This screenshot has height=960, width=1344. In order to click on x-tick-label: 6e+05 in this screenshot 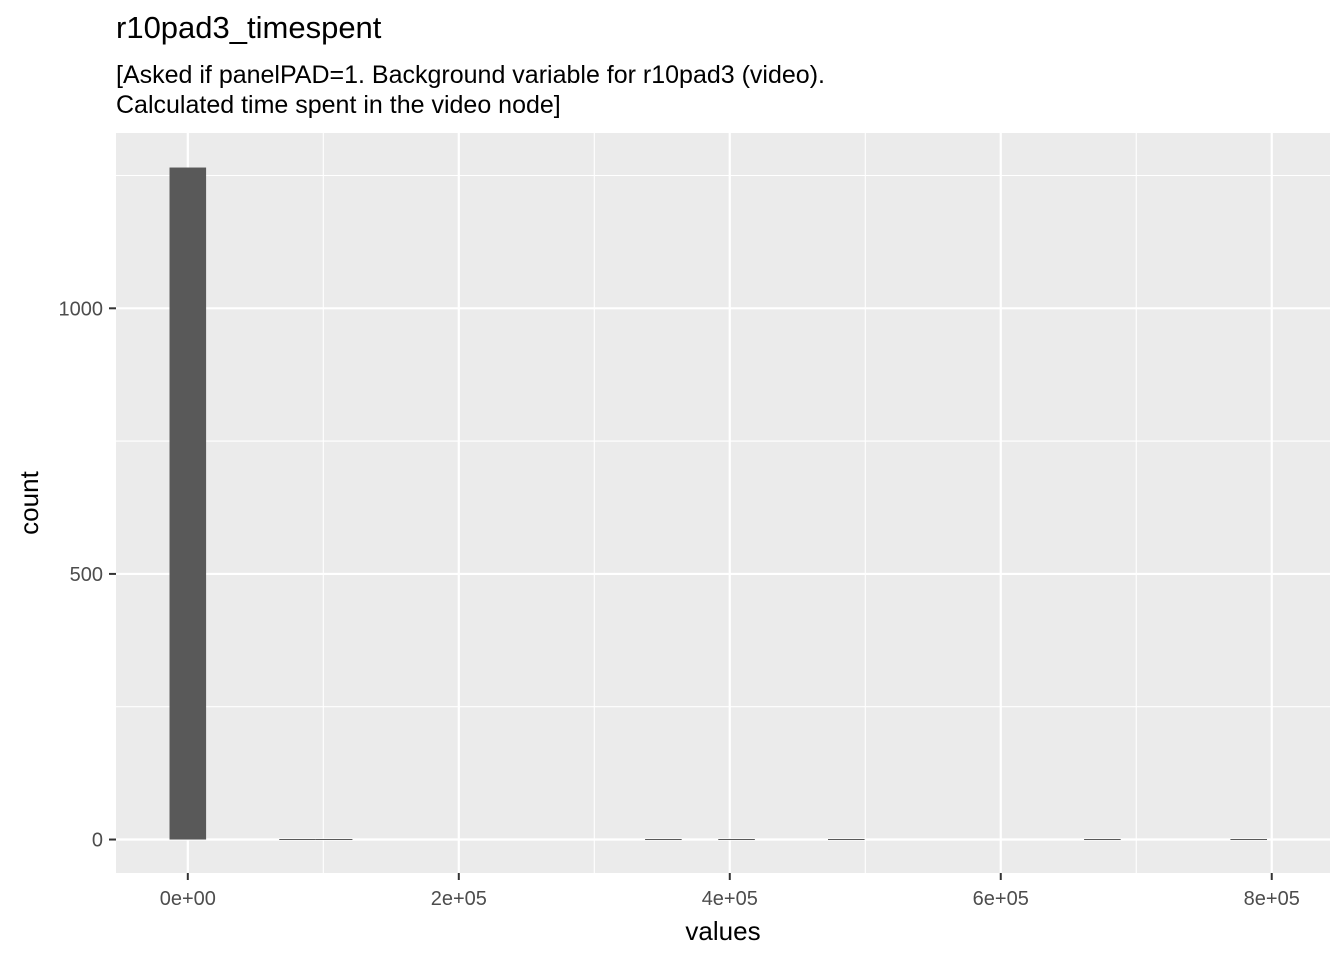, I will do `click(1001, 899)`.